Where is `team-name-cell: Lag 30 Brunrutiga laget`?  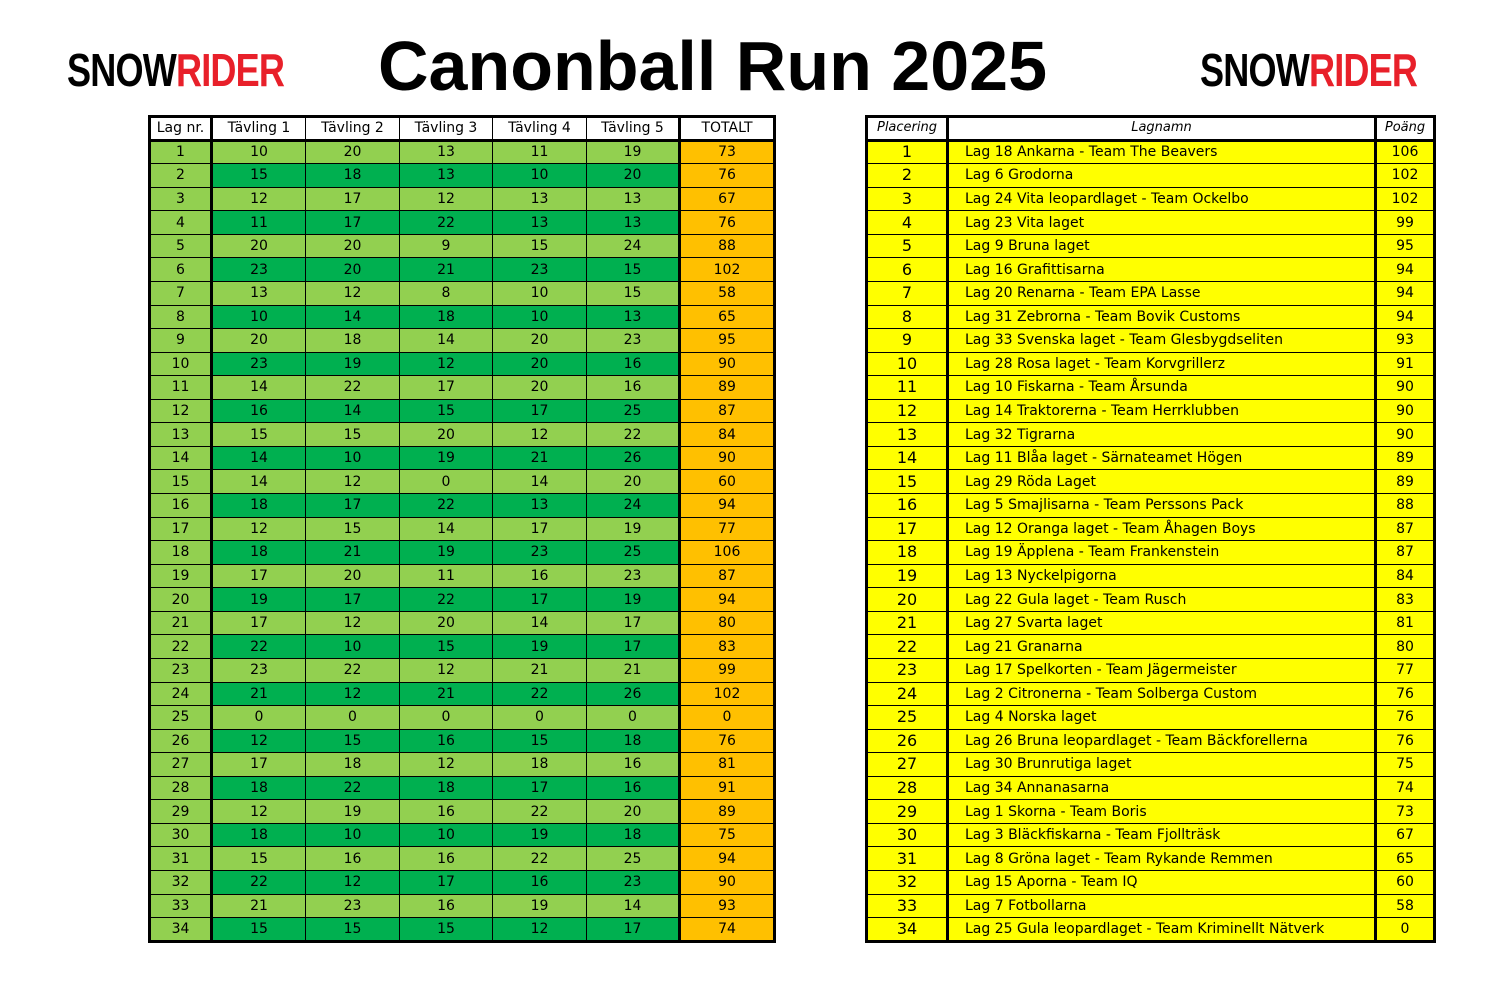 team-name-cell: Lag 30 Brunrutiga laget is located at coordinates (1161, 764).